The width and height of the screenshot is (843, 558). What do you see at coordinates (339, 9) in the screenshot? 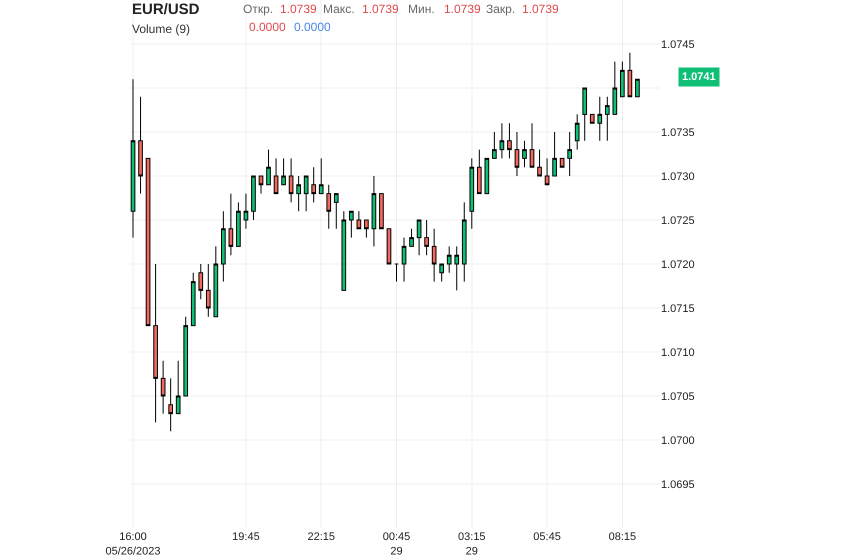
I see `annotation: Макс.` at bounding box center [339, 9].